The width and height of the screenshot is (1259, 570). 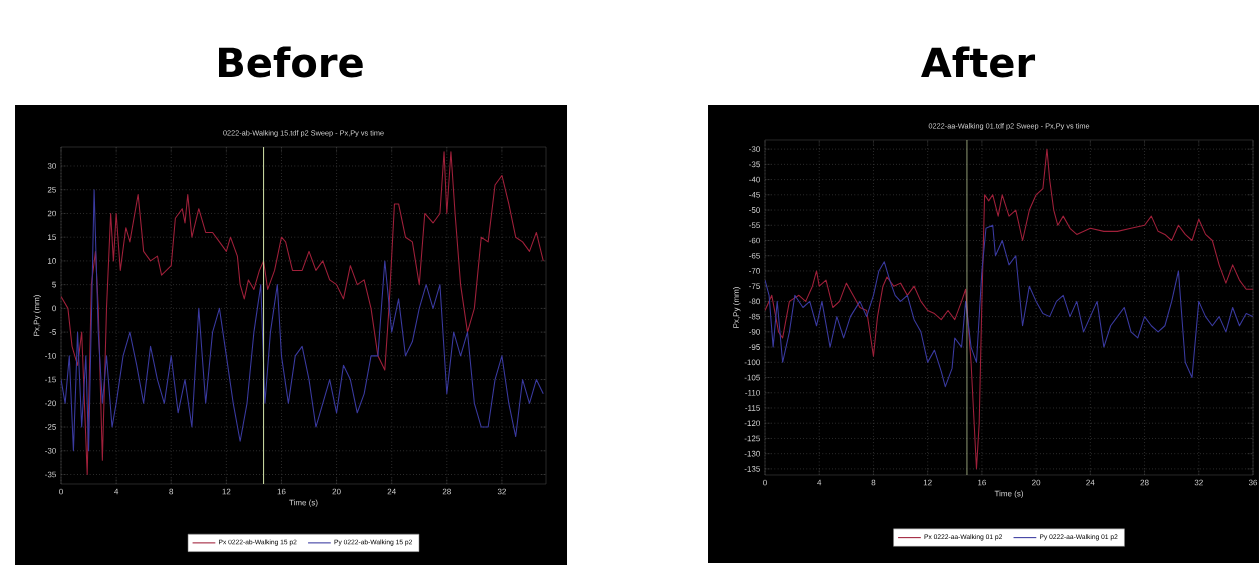 What do you see at coordinates (50, 427) in the screenshot?
I see `y-tick-label: -25` at bounding box center [50, 427].